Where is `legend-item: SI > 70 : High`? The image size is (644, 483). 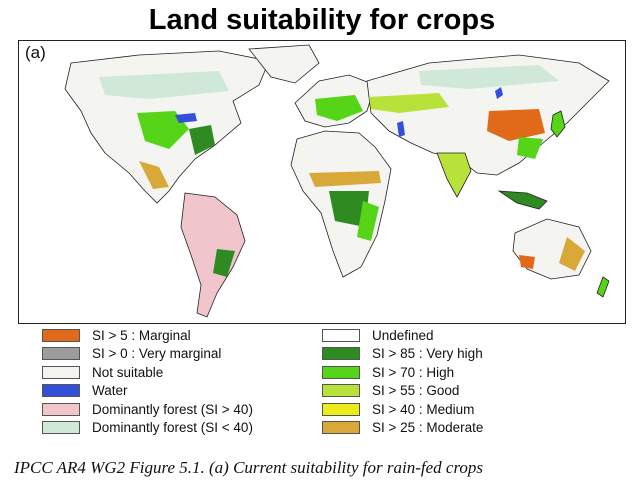
legend-item: SI > 70 : High is located at coordinates (402, 372).